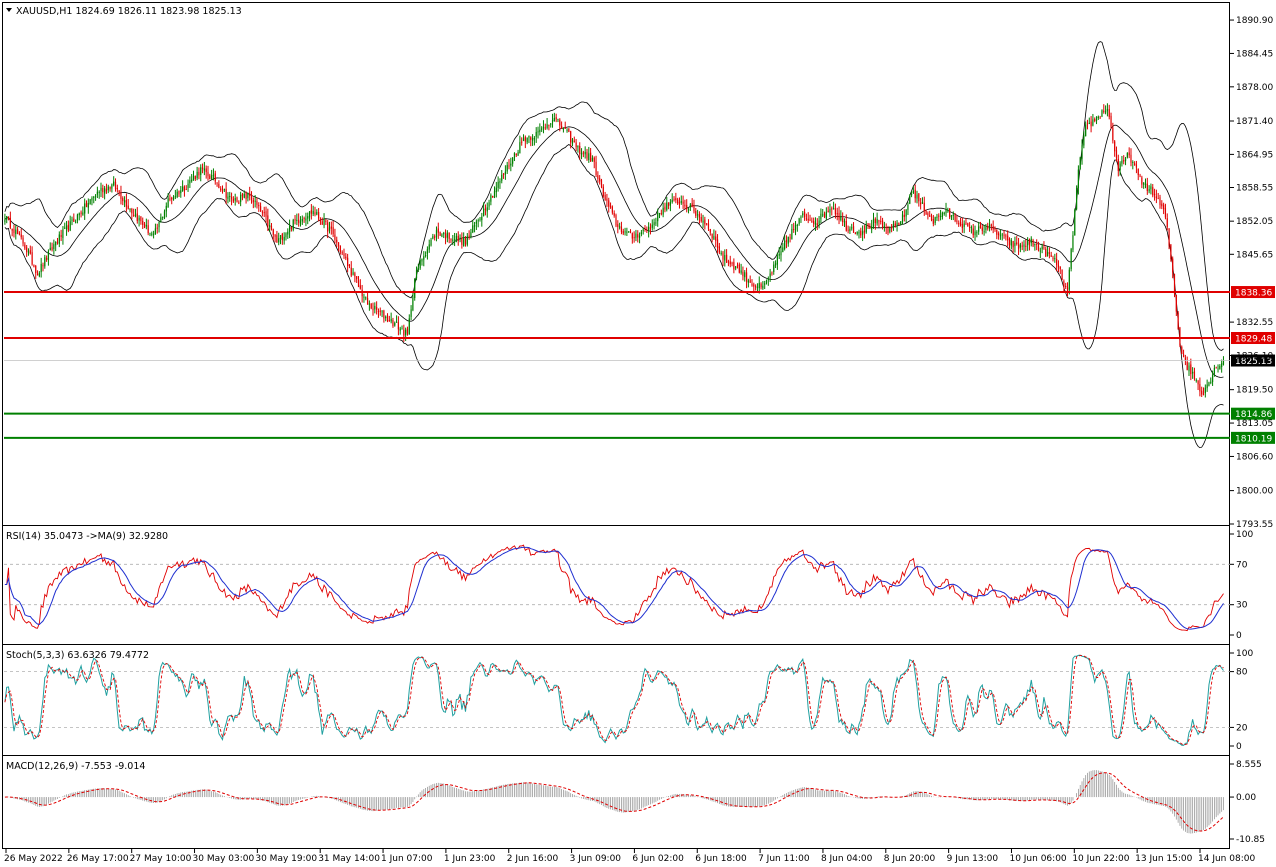  I want to click on current-price-badge, so click(1253, 360).